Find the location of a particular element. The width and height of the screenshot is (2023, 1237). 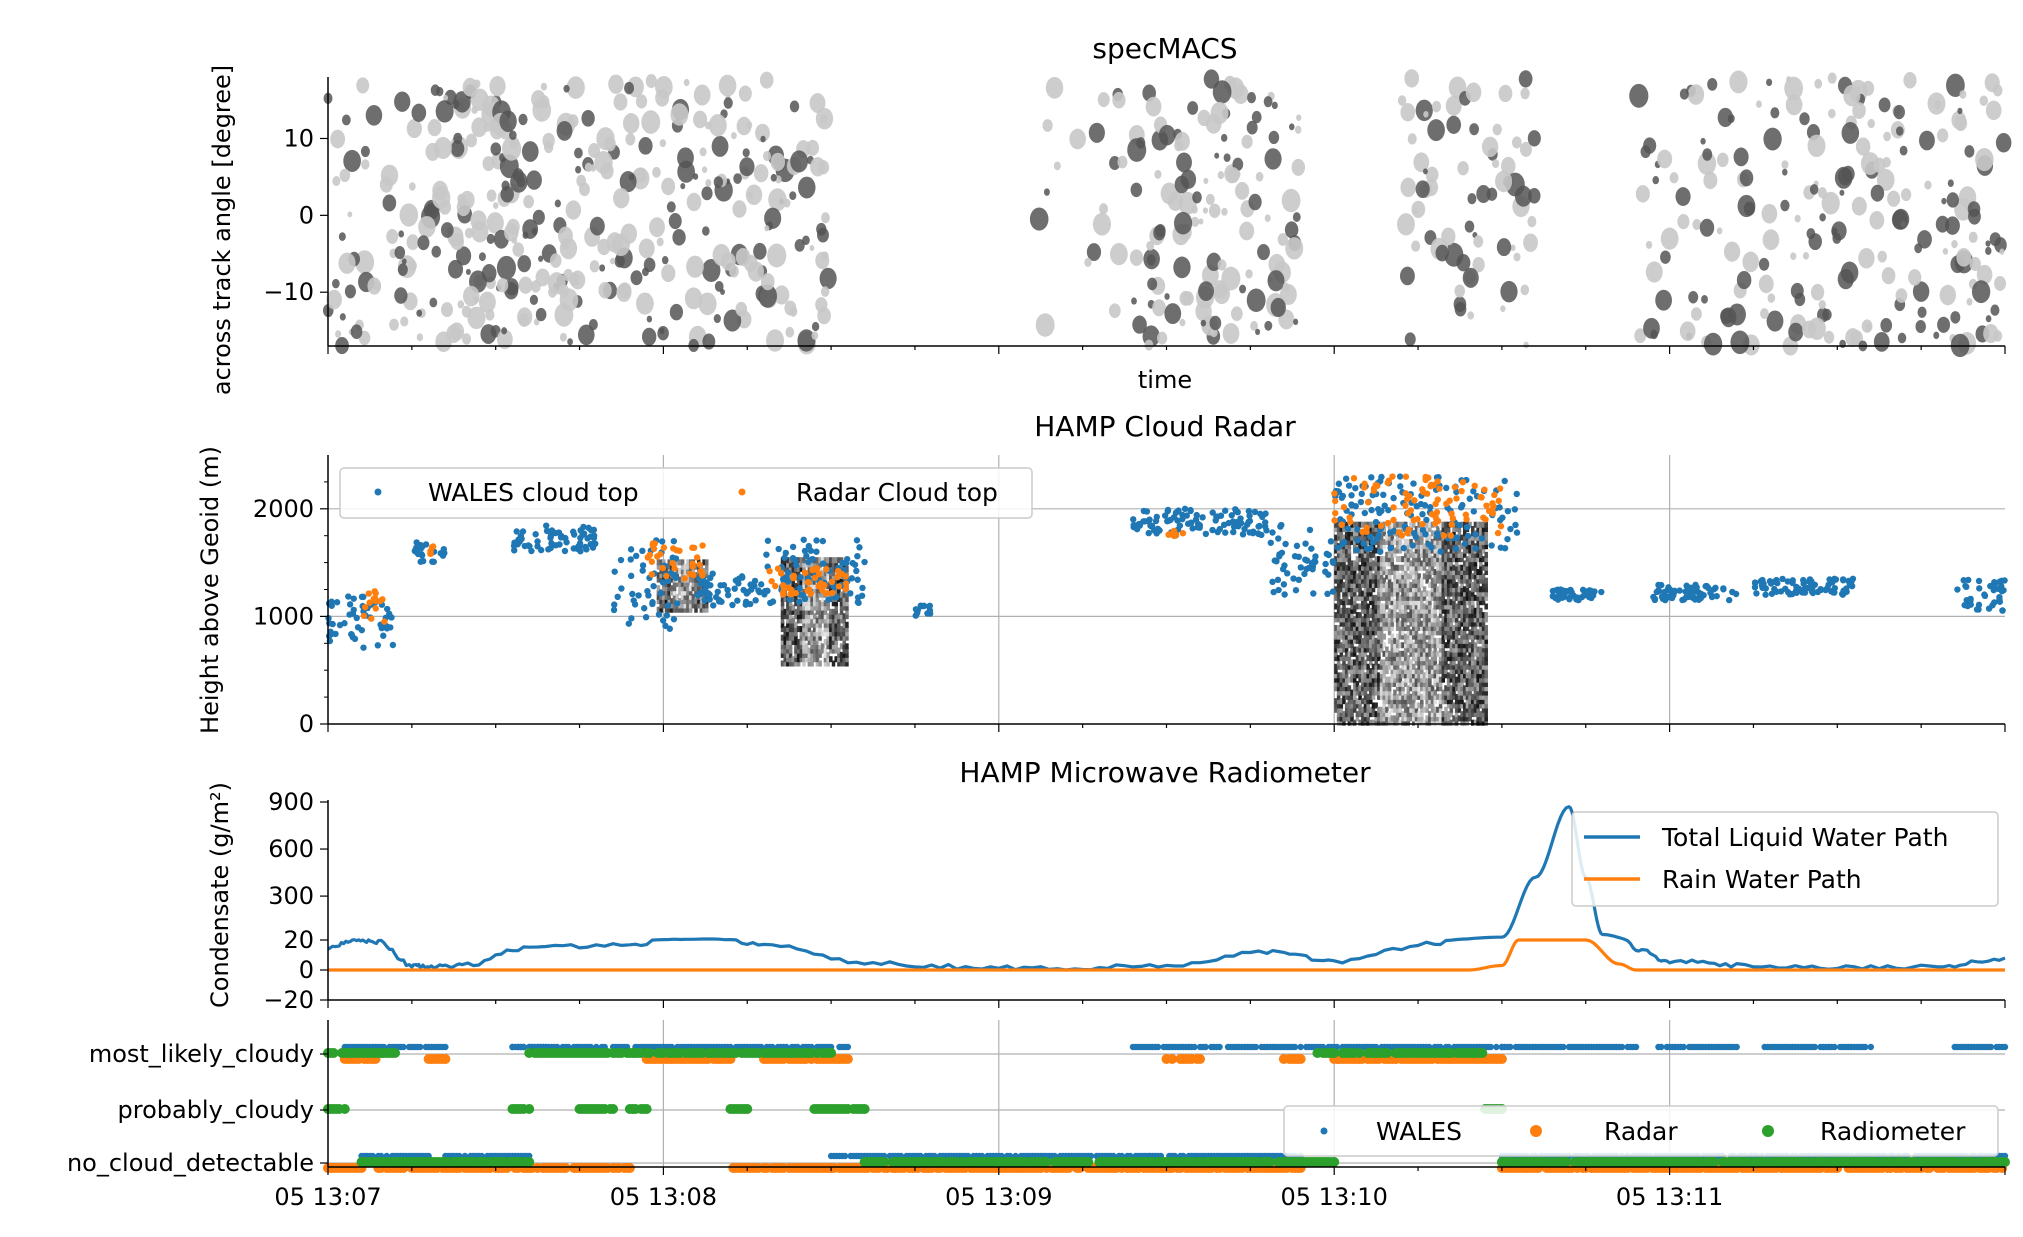

specmacs-ylabel: across track angle [degree] is located at coordinates (222, 230).